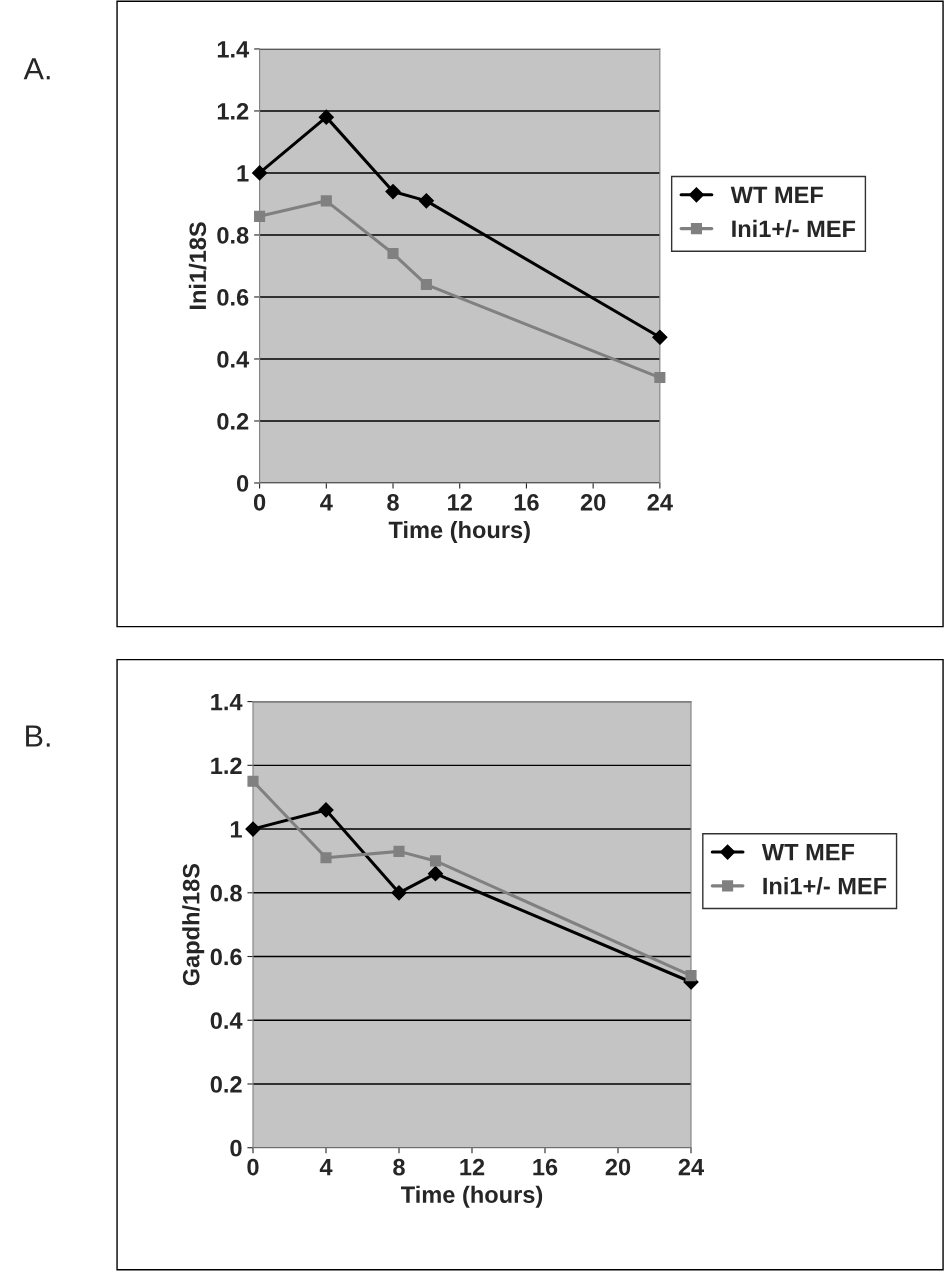 This screenshot has height=1271, width=944. Describe the element at coordinates (36, 69) in the screenshot. I see `chart-title: A.` at that location.